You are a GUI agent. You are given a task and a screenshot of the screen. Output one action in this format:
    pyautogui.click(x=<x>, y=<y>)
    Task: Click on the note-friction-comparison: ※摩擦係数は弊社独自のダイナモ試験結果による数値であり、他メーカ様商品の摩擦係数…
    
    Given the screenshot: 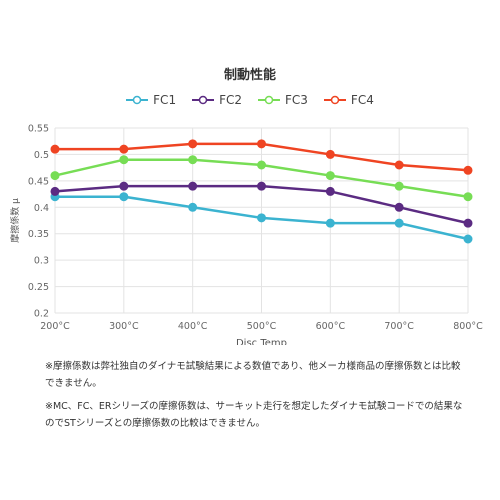 What is the action you would take?
    pyautogui.click(x=253, y=375)
    